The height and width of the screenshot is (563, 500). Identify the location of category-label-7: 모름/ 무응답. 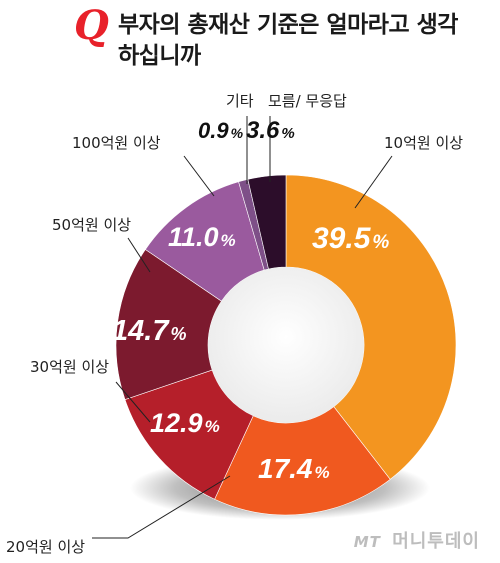
(307, 101).